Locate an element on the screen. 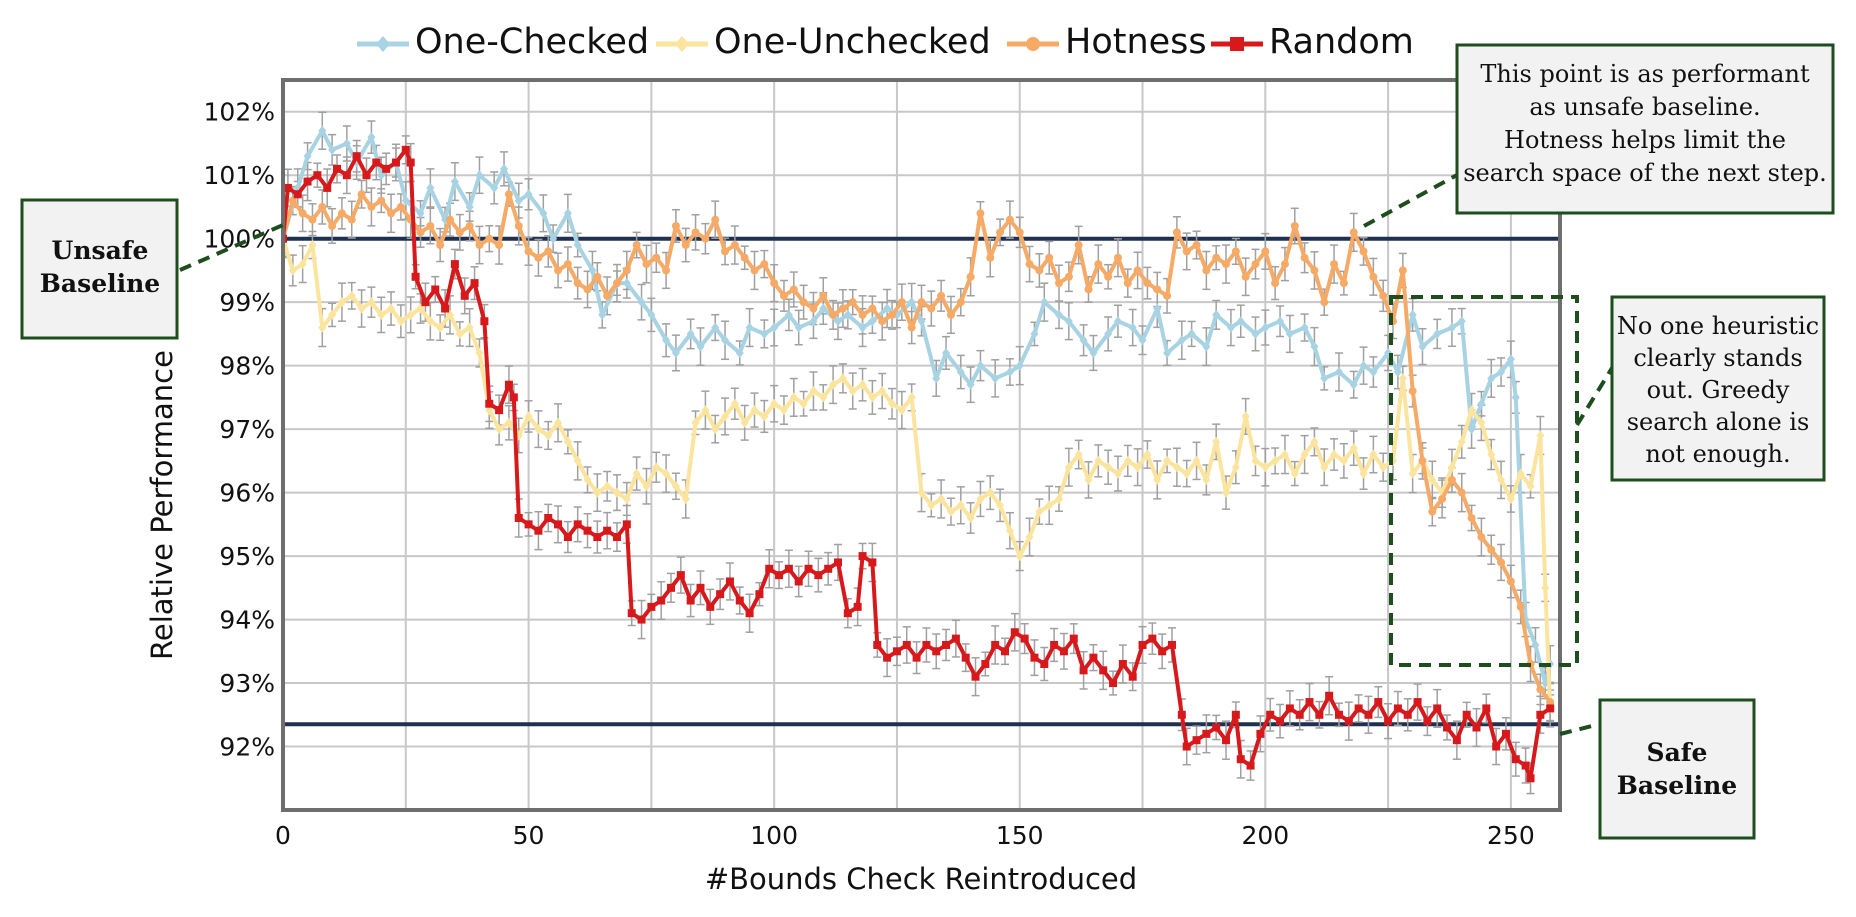 The image size is (1856, 917). unsafe-baseline-box is located at coordinates (99, 269).